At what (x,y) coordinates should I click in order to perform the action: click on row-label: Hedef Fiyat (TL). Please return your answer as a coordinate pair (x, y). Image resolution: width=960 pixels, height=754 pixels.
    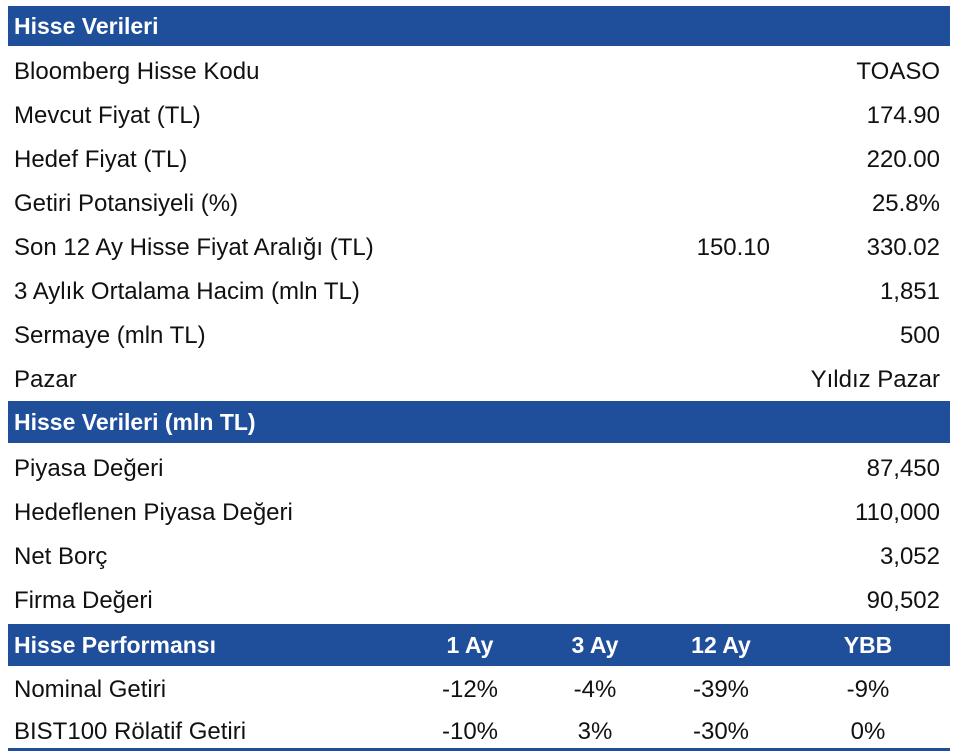
    Looking at the image, I should click on (101, 159).